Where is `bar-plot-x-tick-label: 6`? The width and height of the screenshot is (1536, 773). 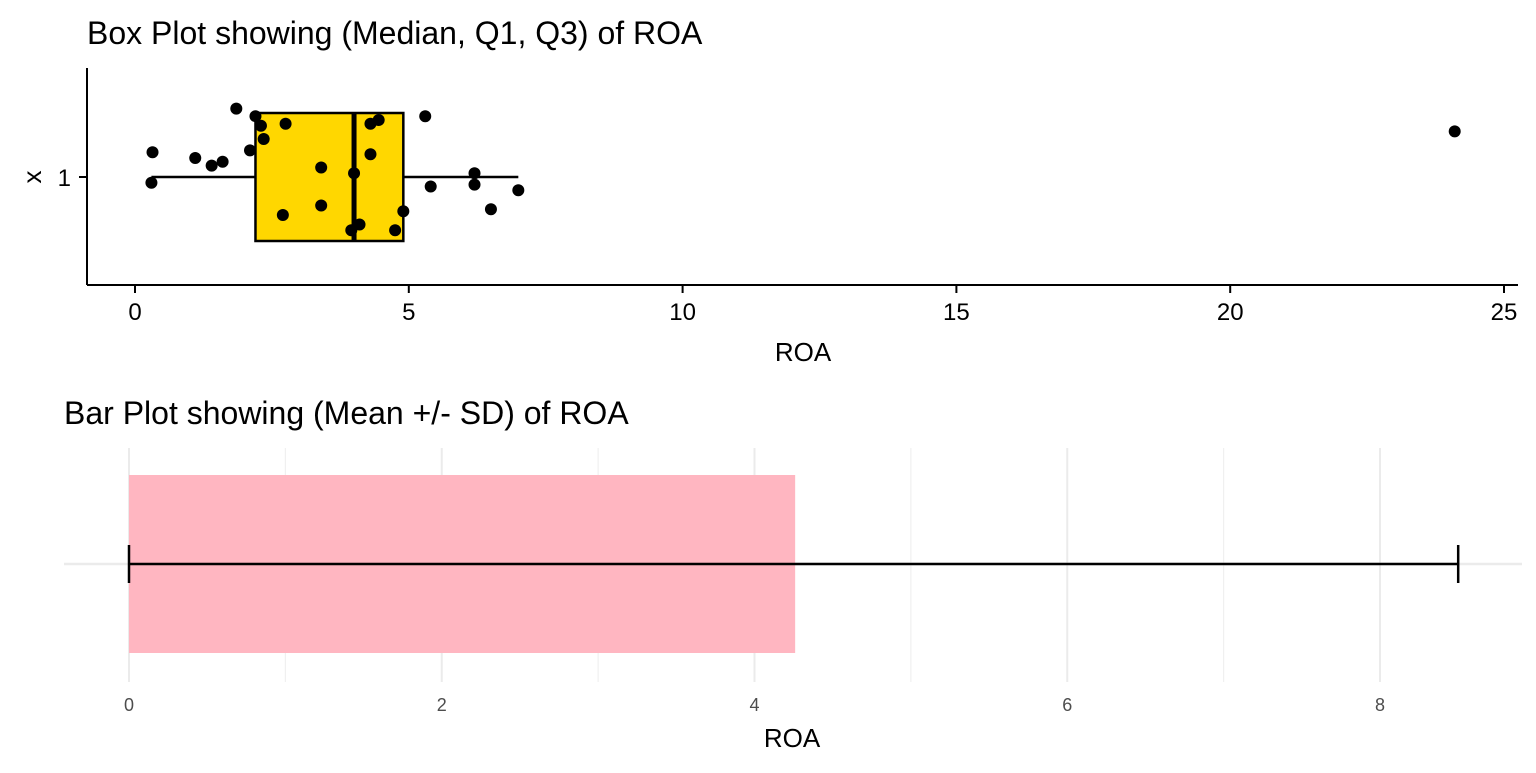
bar-plot-x-tick-label: 6 is located at coordinates (1067, 705).